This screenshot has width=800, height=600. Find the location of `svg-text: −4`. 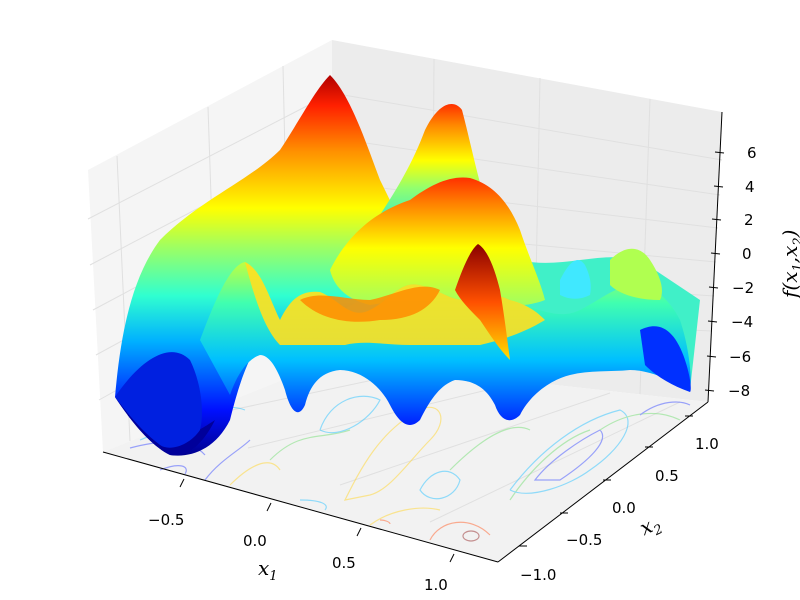

svg-text: −4 is located at coordinates (742, 322).